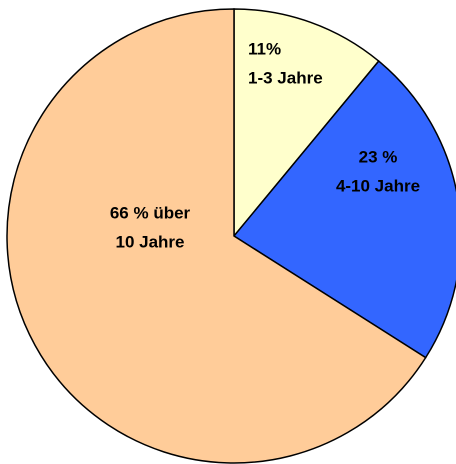 This screenshot has width=456, height=464. What do you see at coordinates (264, 48) in the screenshot?
I see `slice-label: 11%` at bounding box center [264, 48].